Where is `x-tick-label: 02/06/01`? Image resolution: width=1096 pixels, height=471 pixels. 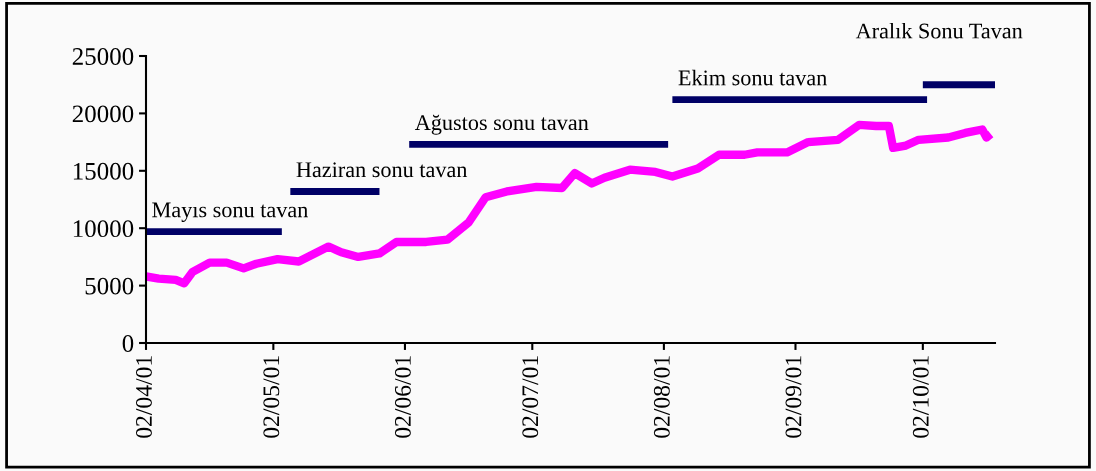
x-tick-label: 02/06/01 is located at coordinates (402, 397).